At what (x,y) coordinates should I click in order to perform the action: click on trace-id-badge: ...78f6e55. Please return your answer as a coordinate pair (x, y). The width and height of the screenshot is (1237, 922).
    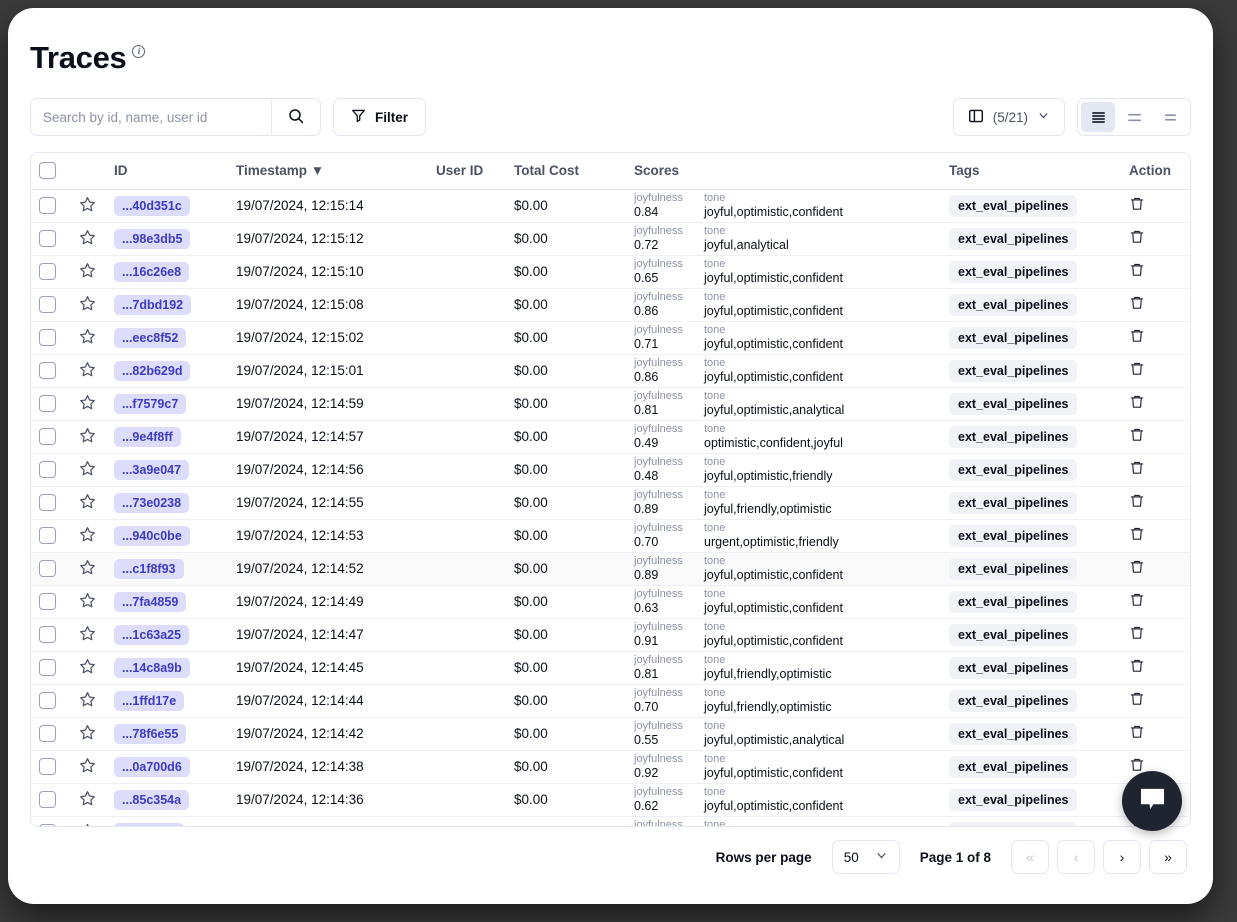
    Looking at the image, I should click on (150, 733).